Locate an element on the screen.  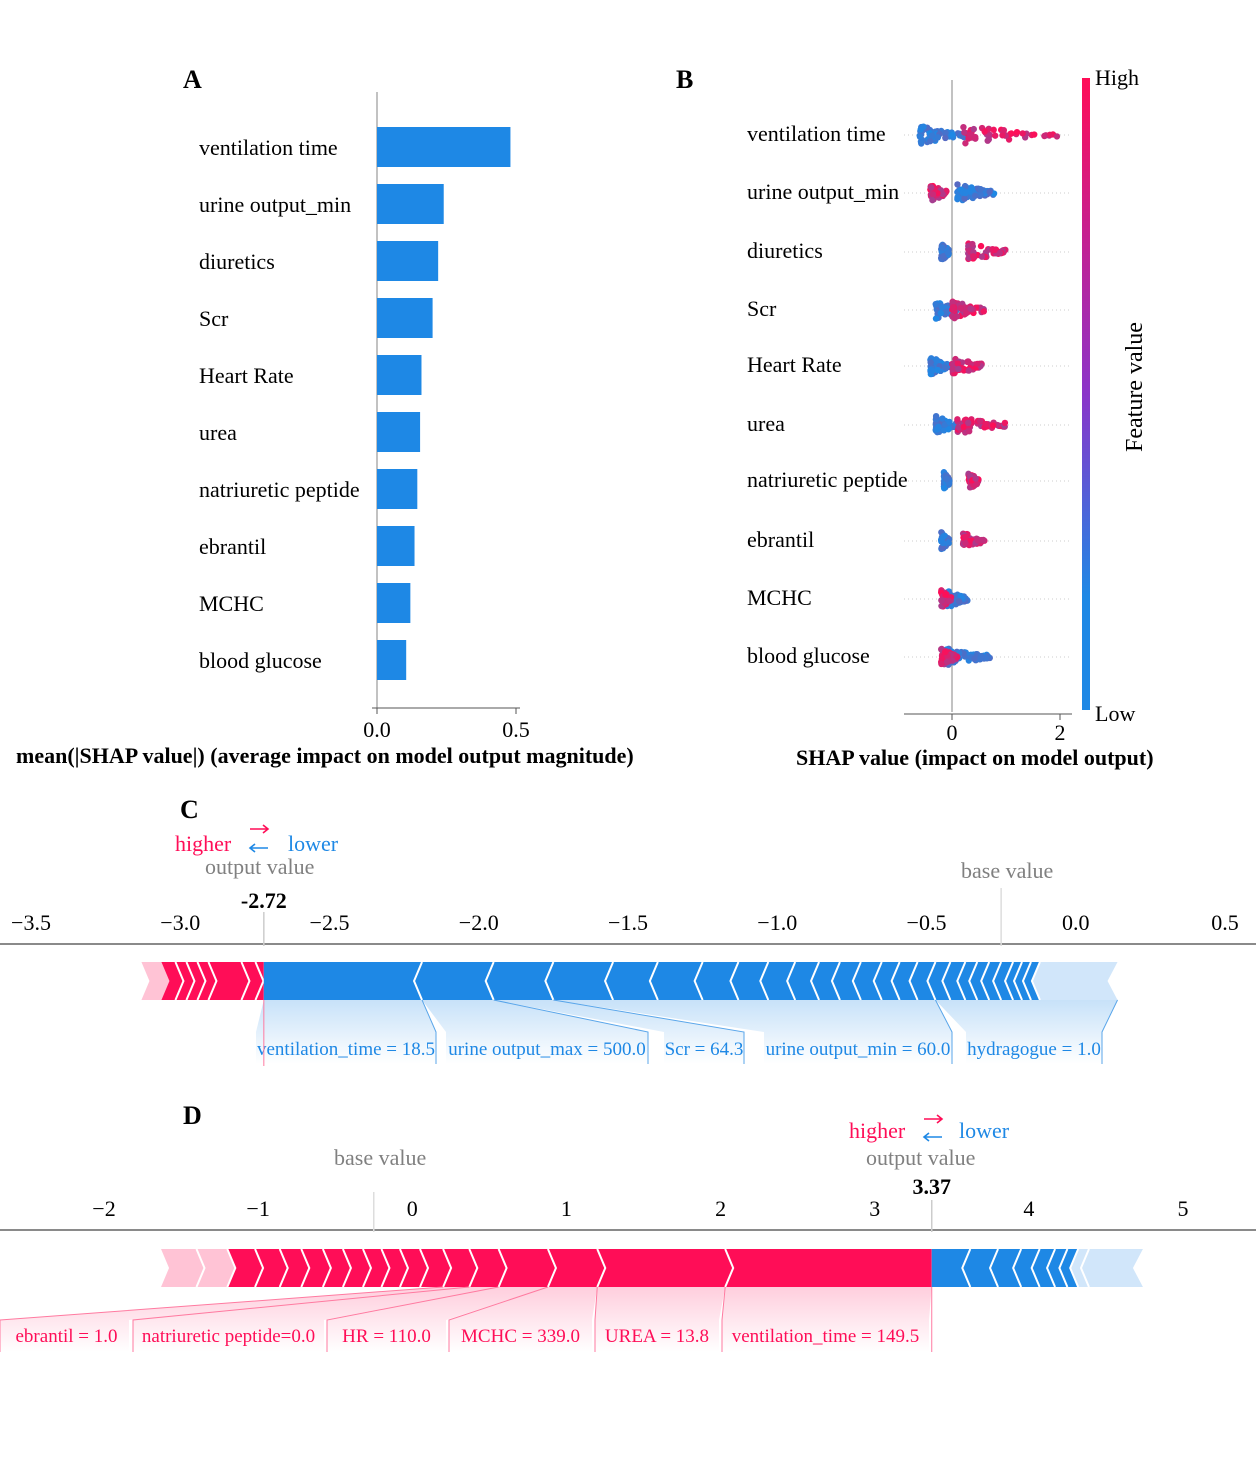
feature-label: ebrantil is located at coordinates (232, 546).